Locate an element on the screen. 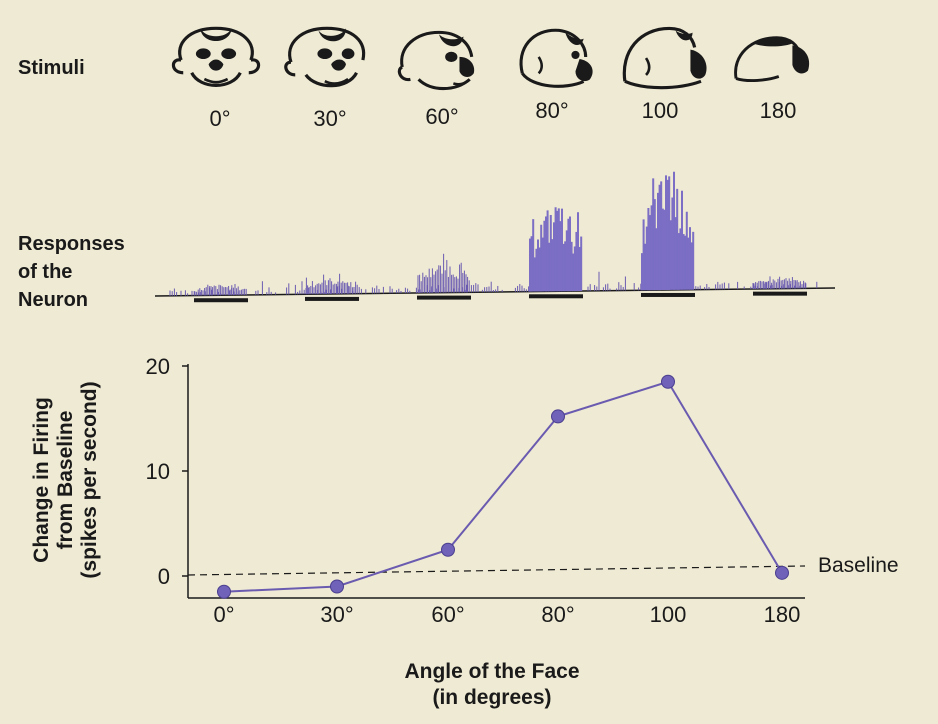  monkey-face-60-degrees-icon is located at coordinates (436, 60).